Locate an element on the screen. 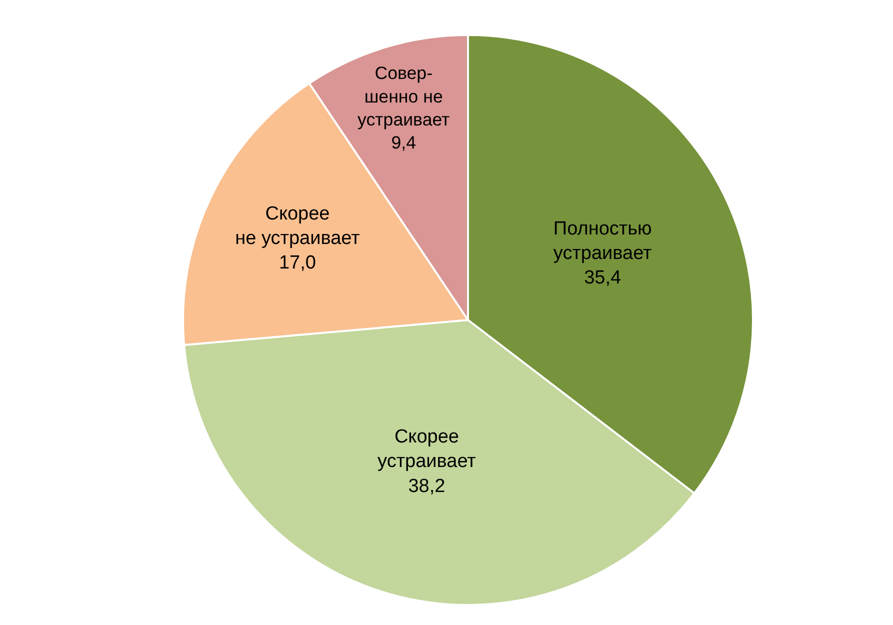  data-label: 9,4 is located at coordinates (403, 142).